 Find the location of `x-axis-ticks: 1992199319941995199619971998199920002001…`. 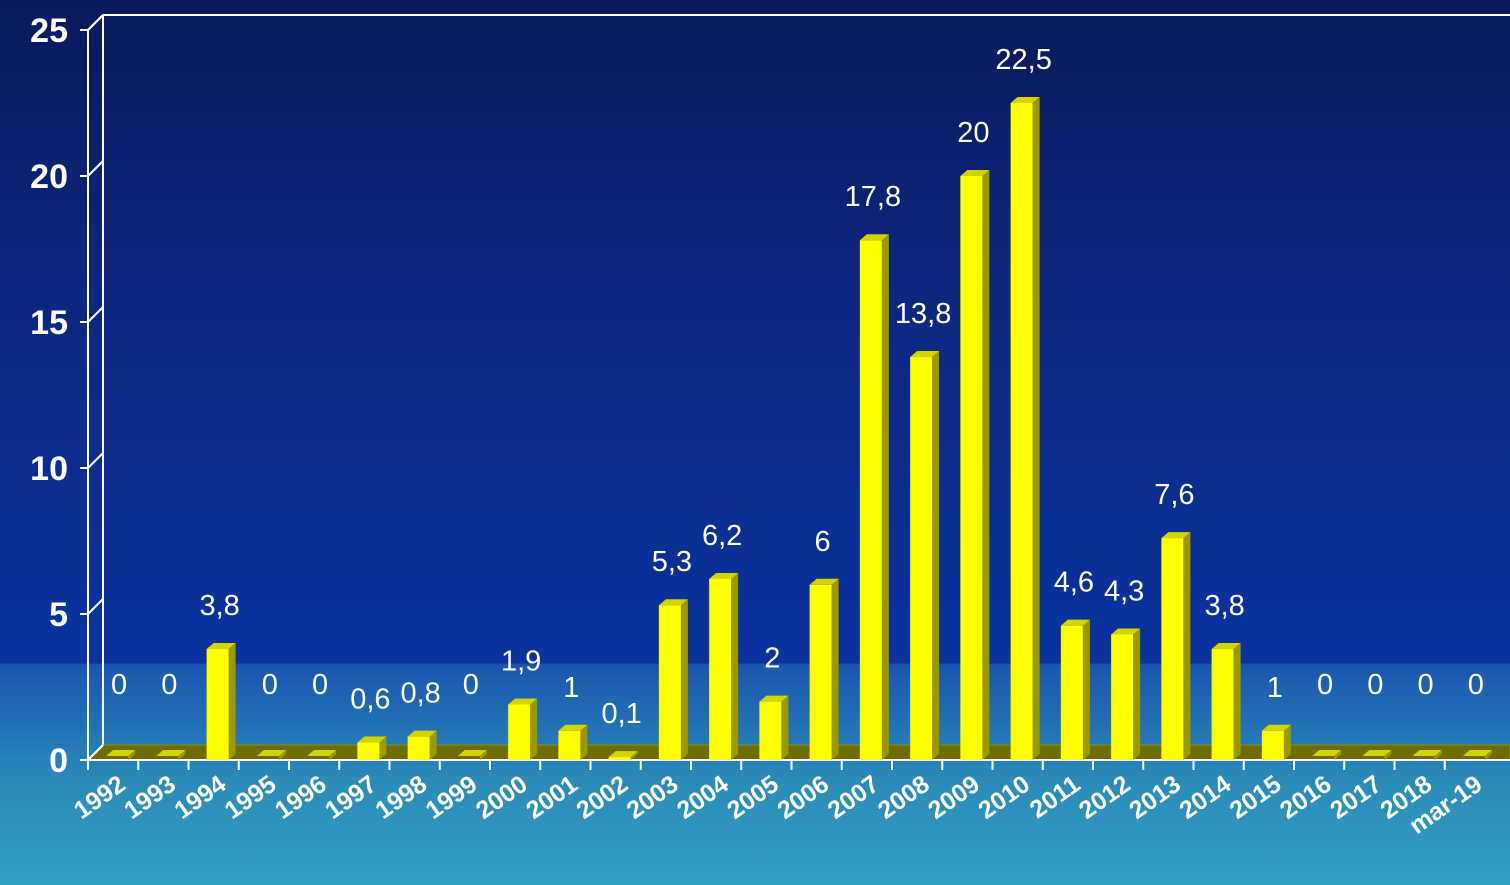

x-axis-ticks: 1992199319941995199619971998199920002001… is located at coordinates (778, 800).